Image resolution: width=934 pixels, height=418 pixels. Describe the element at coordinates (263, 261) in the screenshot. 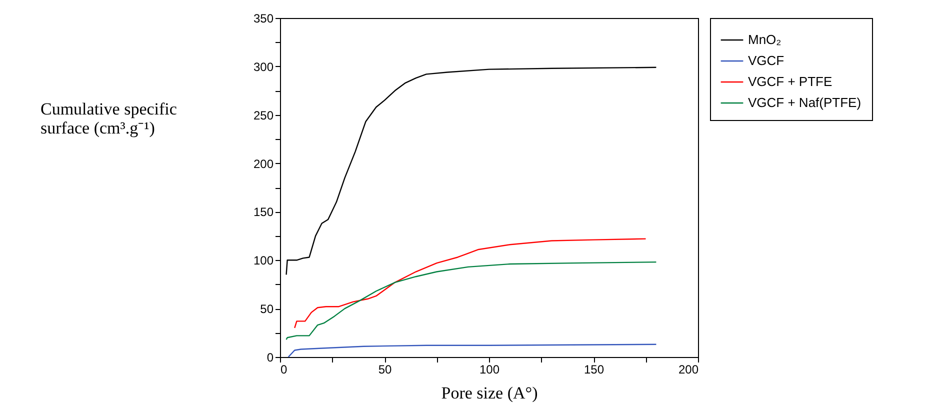

I see `y-tick-label: 100` at that location.